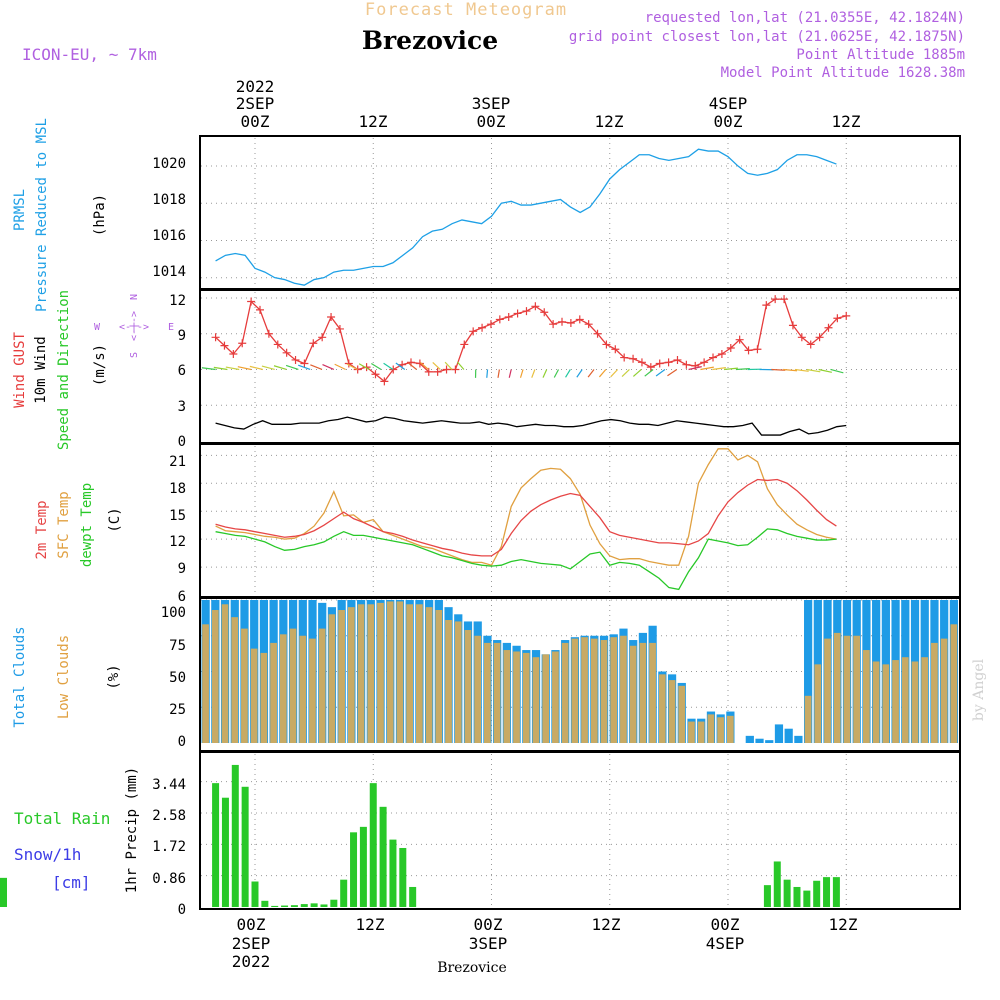 The width and height of the screenshot is (1000, 1000). What do you see at coordinates (87, 525) in the screenshot?
I see `temp-dew-label: dewpt Temp` at bounding box center [87, 525].